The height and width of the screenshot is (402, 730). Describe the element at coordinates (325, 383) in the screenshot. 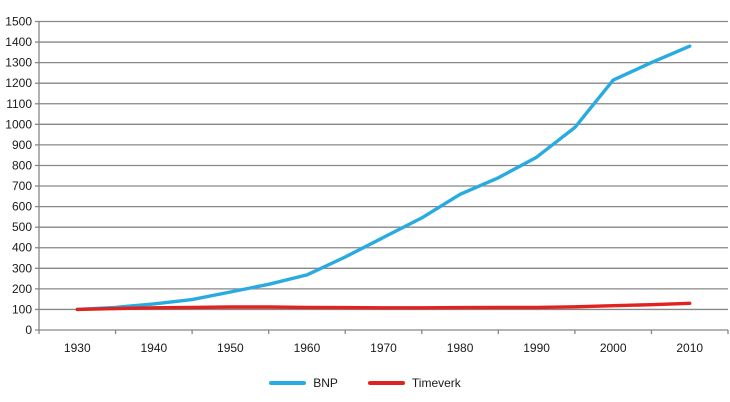

I see `legend-label-bnp: BNP` at that location.